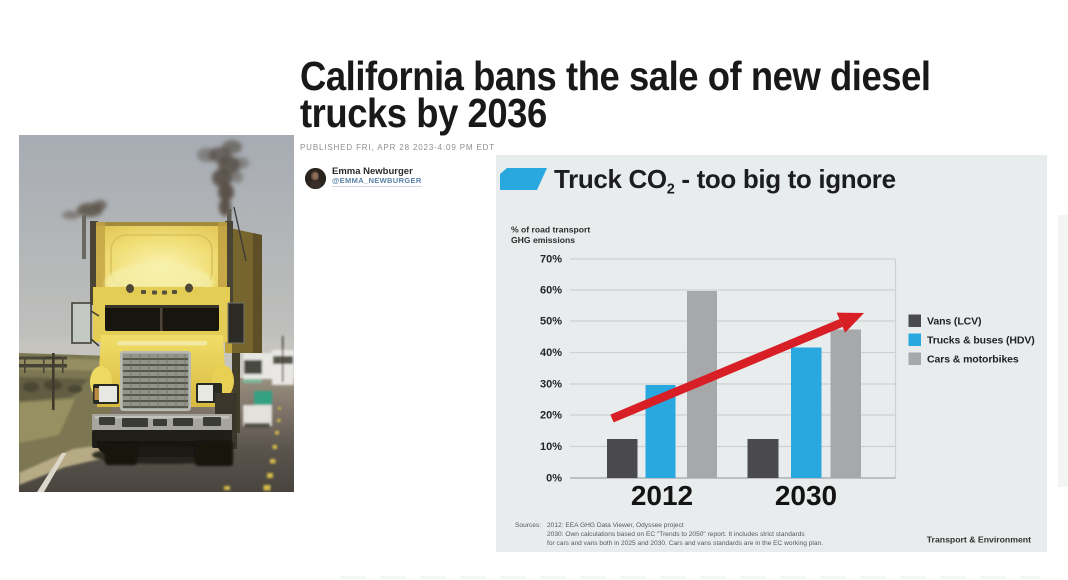 The width and height of the screenshot is (1068, 580). Describe the element at coordinates (551, 416) in the screenshot. I see `svg-text: 20%` at that location.